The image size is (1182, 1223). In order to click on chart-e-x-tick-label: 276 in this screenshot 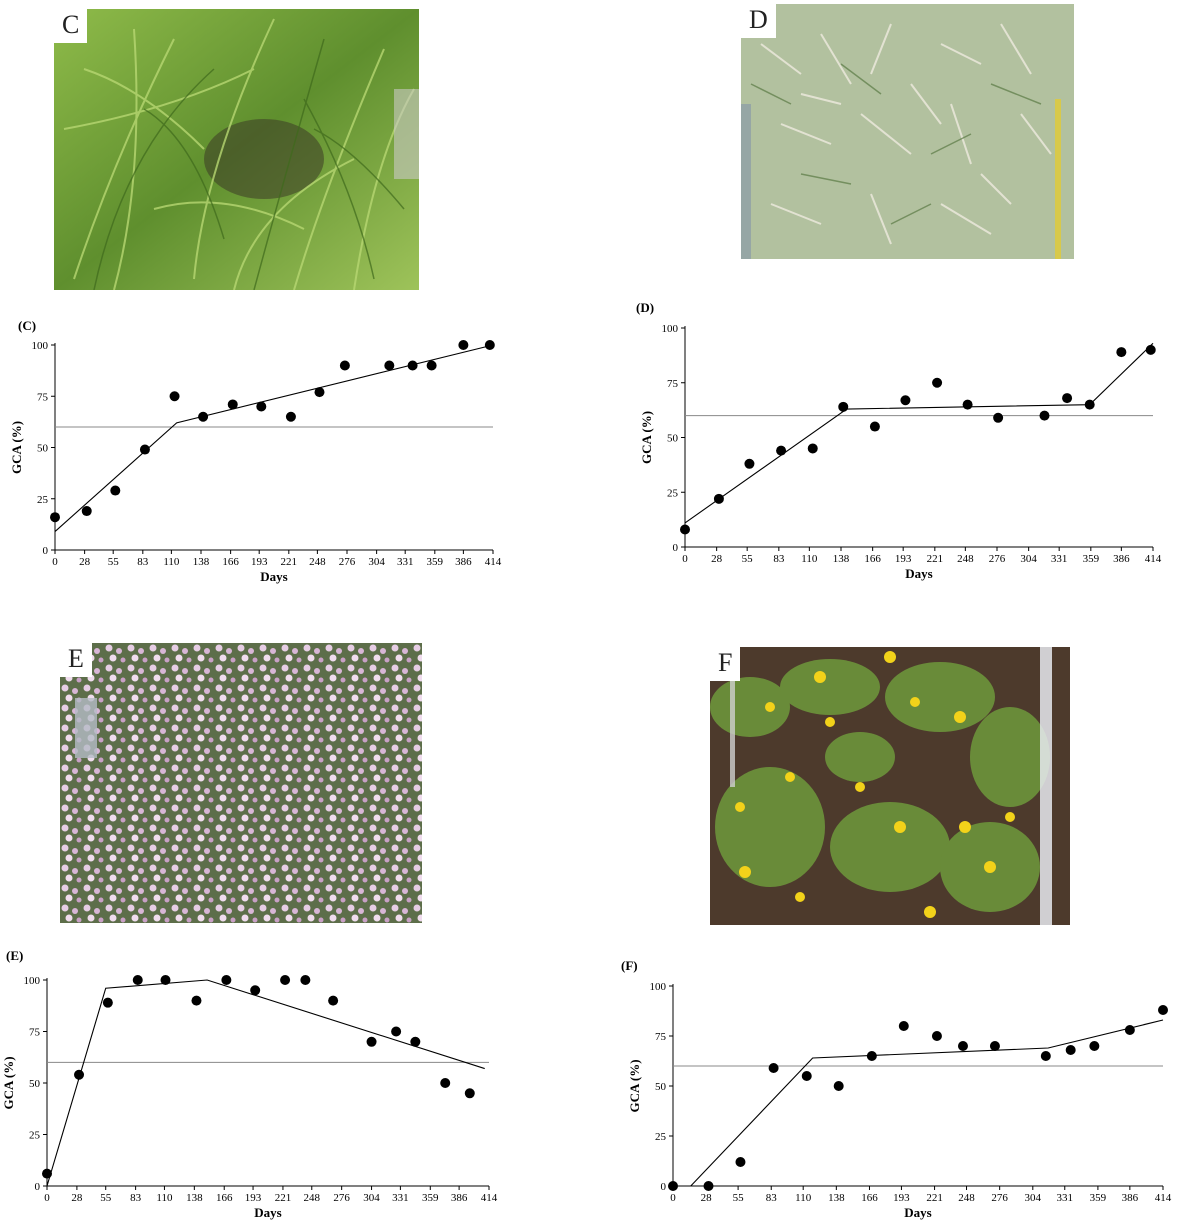, I will do `click(341, 1198)`.